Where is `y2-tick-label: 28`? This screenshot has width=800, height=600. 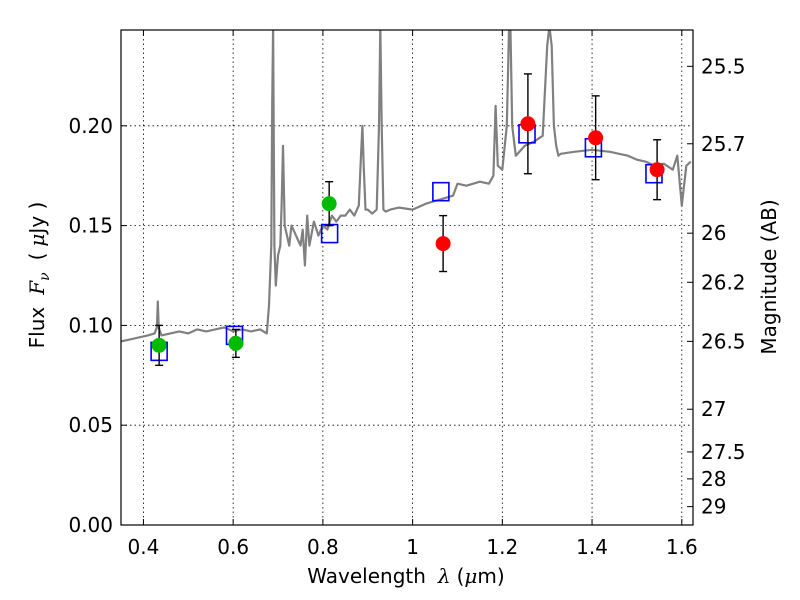
y2-tick-label: 28 is located at coordinates (713, 479).